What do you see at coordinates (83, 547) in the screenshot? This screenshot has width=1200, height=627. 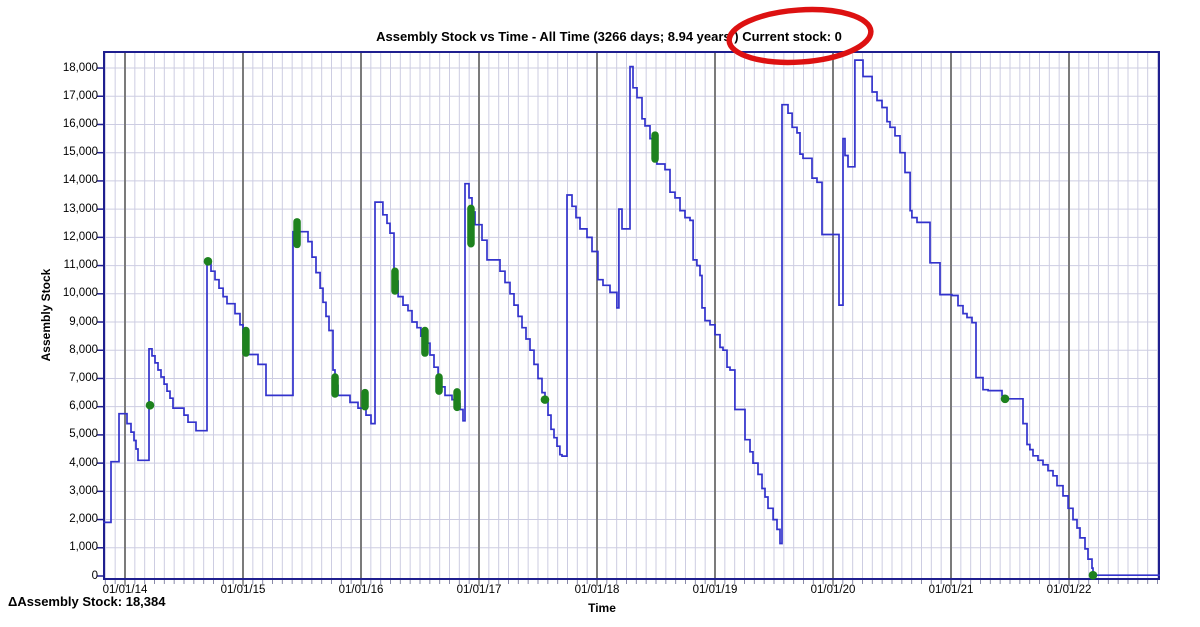 I see `y-tick-label: 1,000` at bounding box center [83, 547].